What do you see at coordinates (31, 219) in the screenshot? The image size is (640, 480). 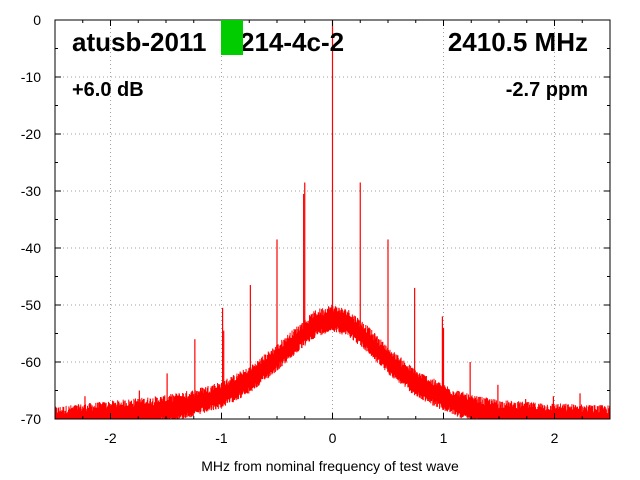 I see `y-tick-labels: 0 -10 -20 -30 -40 -50 -60 -70` at bounding box center [31, 219].